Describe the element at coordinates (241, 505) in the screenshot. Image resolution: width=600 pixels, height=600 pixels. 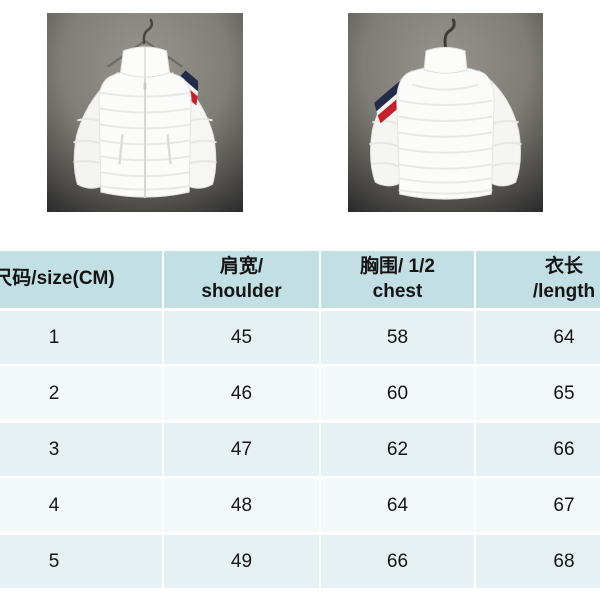
I see `shoulder-cell: 48` at that location.